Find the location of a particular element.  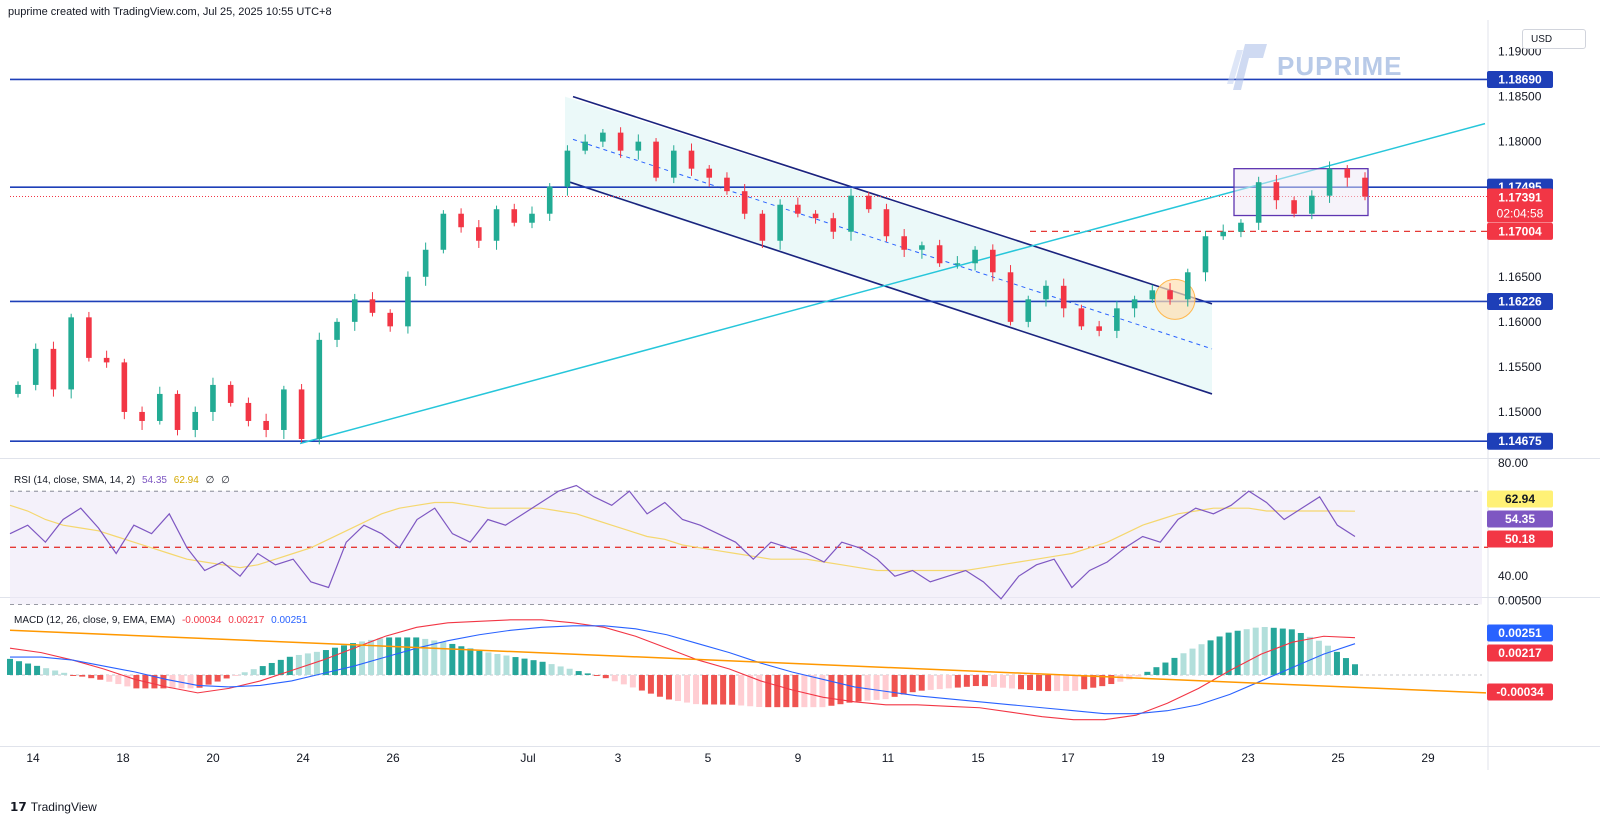

channel-mid-line is located at coordinates (892, 244).